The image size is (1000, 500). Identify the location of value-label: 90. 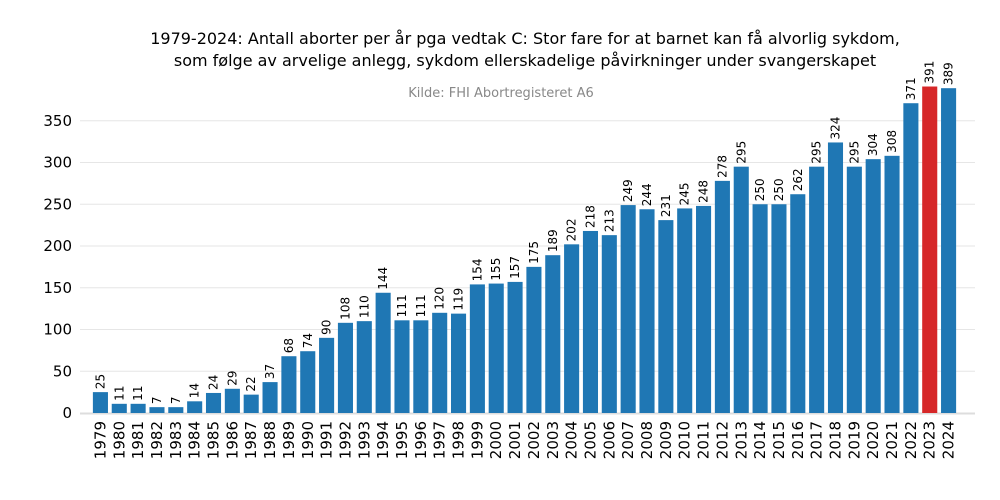
(327, 327).